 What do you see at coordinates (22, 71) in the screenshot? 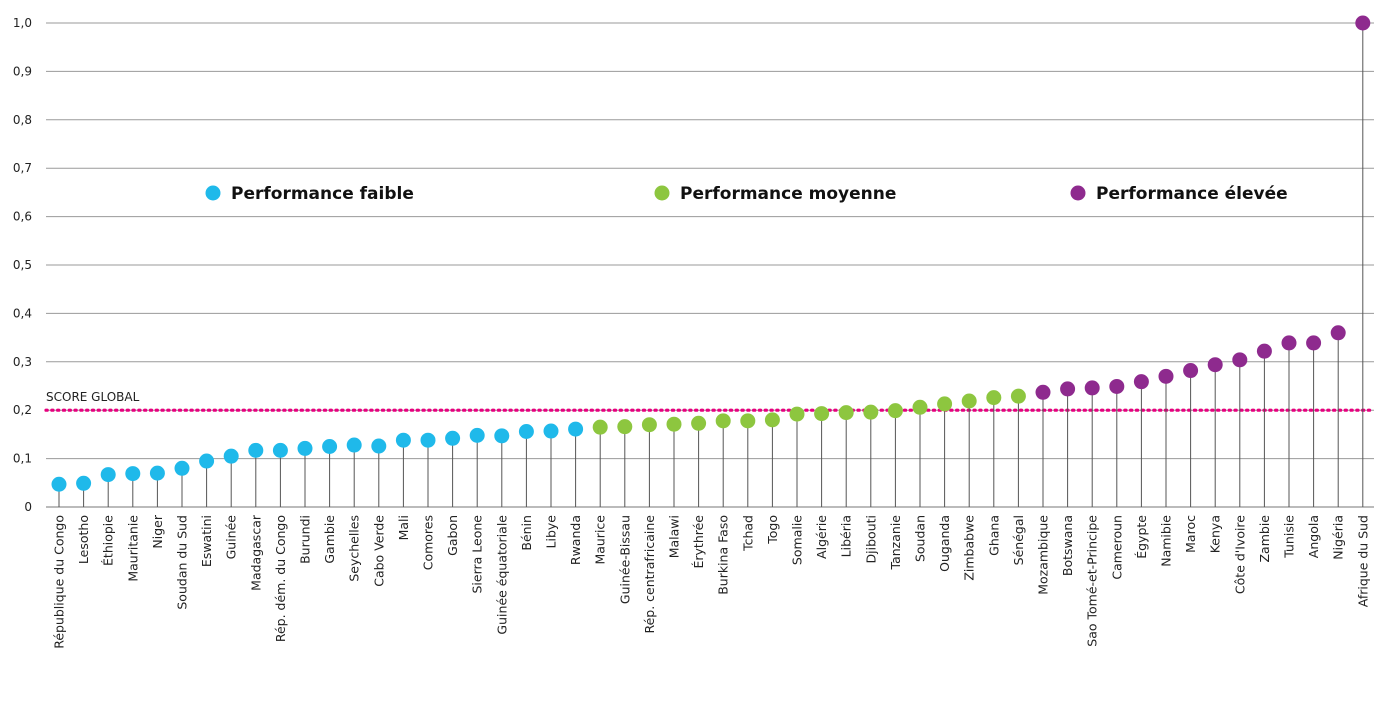
I see `y-tick-label: 0,9` at bounding box center [22, 71].